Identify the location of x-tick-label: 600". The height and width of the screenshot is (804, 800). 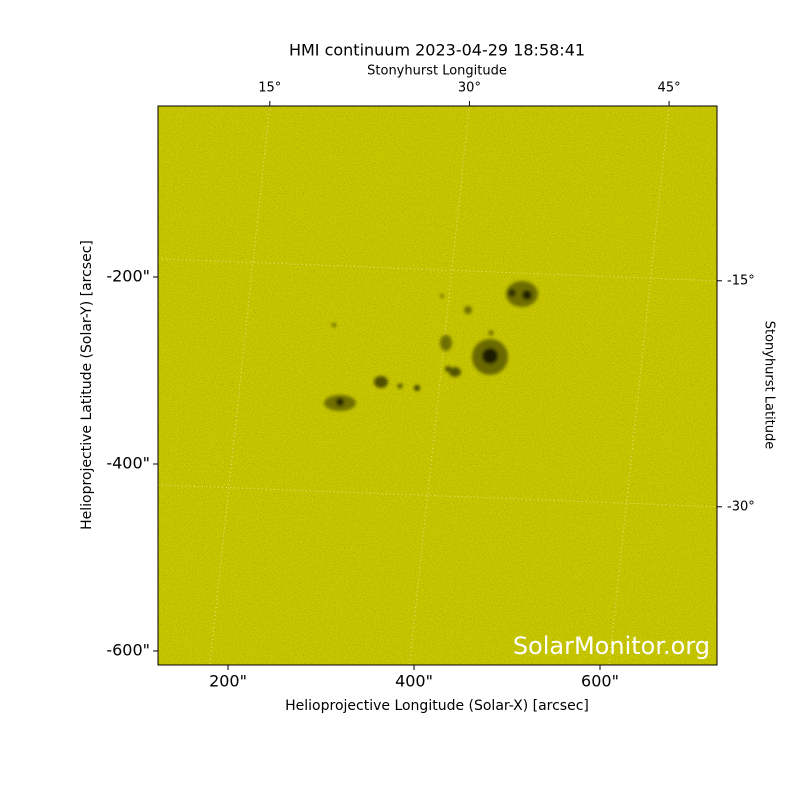
(600, 681).